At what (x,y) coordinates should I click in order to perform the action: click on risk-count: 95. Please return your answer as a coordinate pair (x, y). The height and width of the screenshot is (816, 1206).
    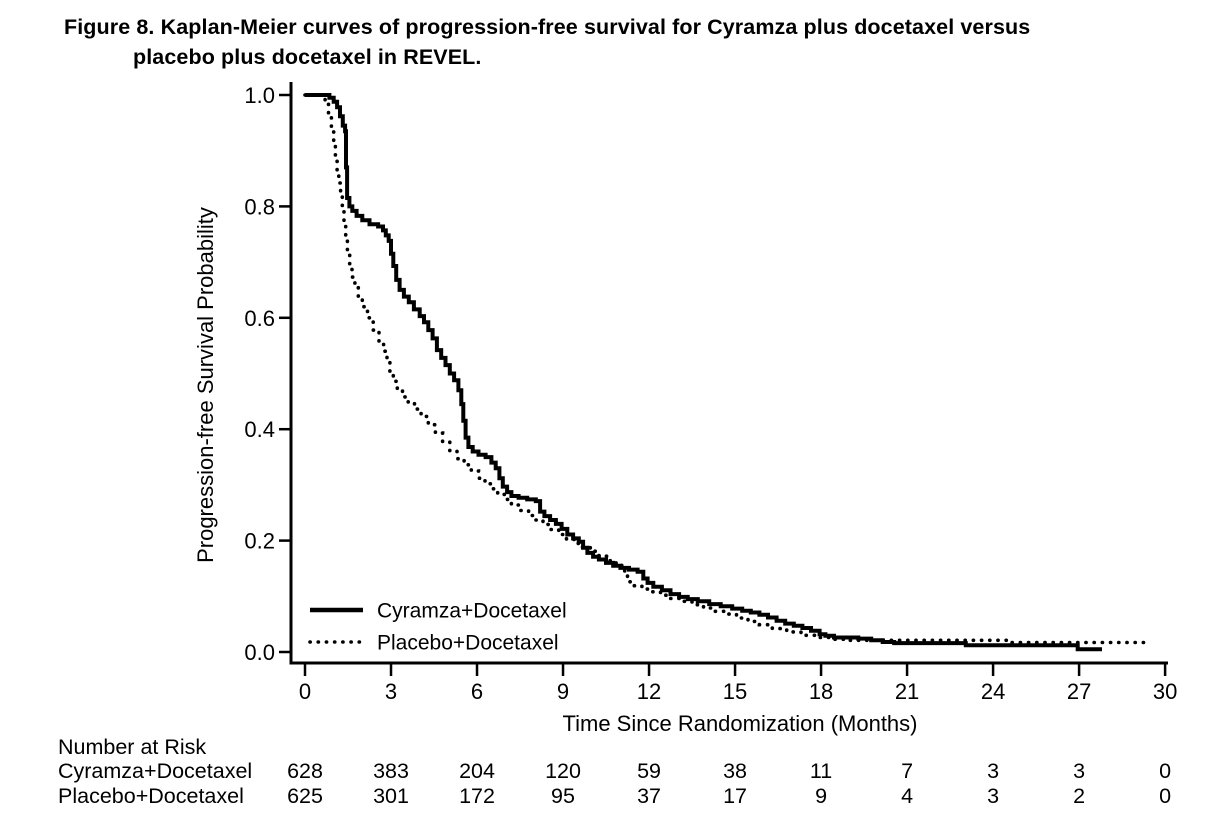
    Looking at the image, I should click on (563, 796).